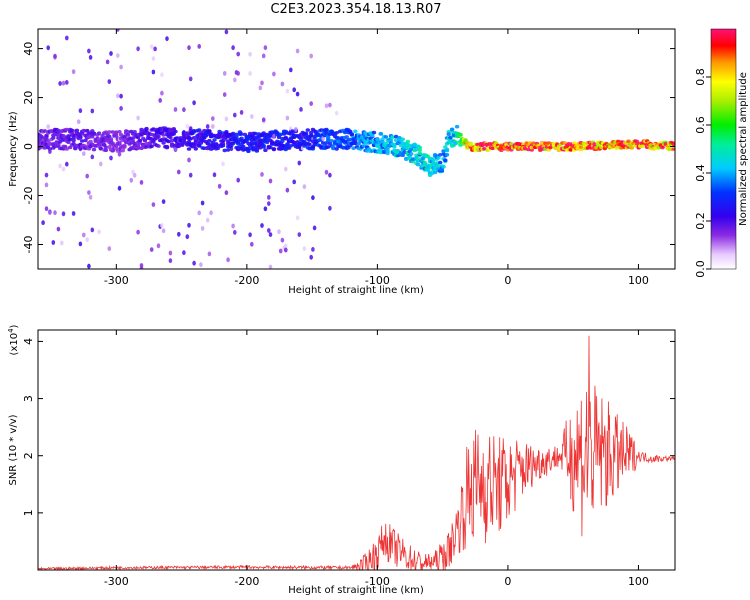  Describe the element at coordinates (743, 149) in the screenshot. I see `colorbar-label: Normalized spectral amplitude` at that location.